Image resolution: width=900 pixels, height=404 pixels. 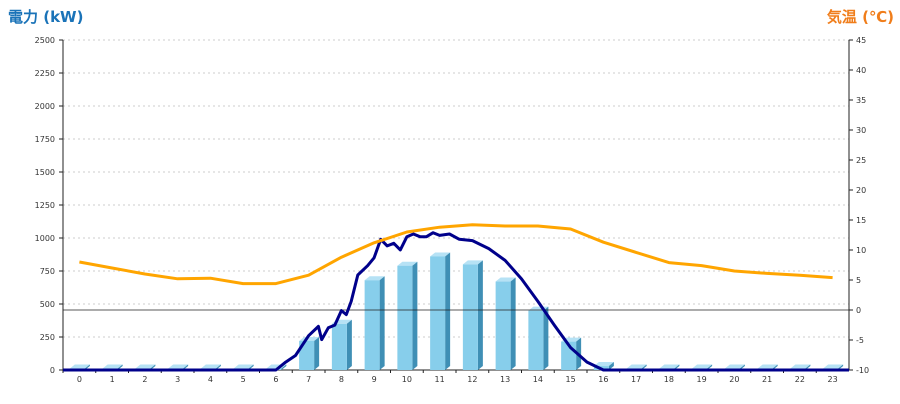 What do you see at coordinates (571, 379) in the screenshot?
I see `x-axis-tick-label: 15` at bounding box center [571, 379].